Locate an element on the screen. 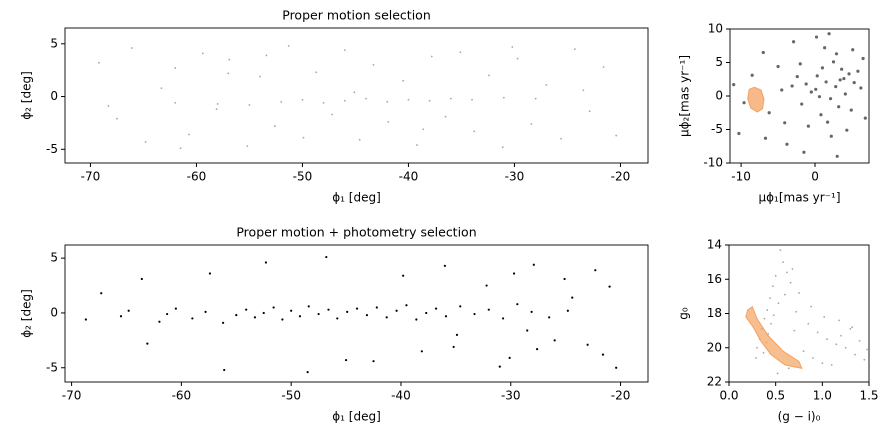  y-tick-label: 5 is located at coordinates (54, 43).